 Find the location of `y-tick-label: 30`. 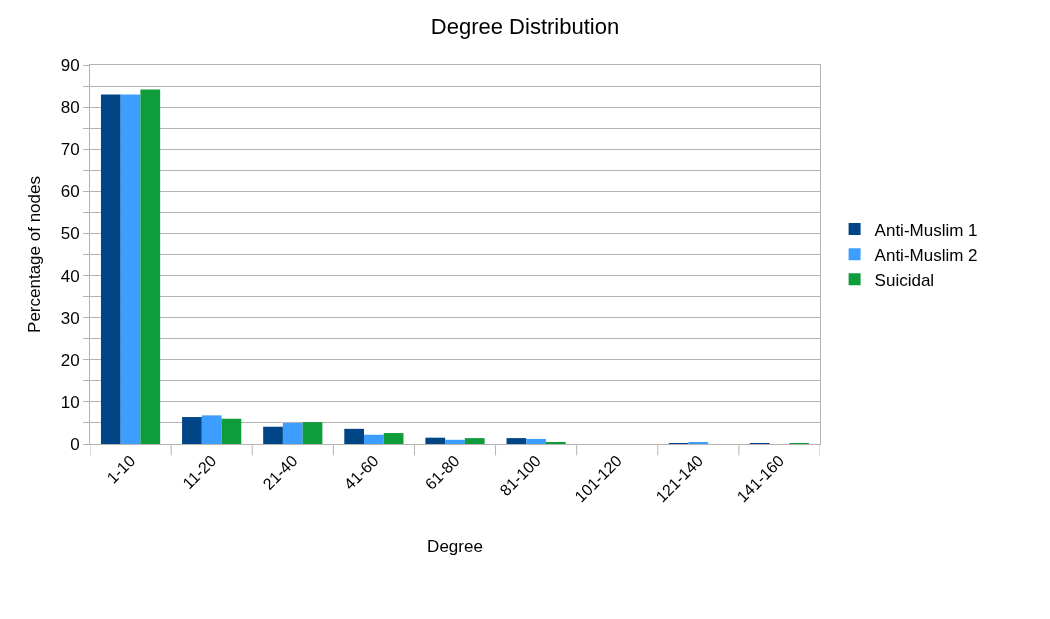

y-tick-label: 30 is located at coordinates (70, 318).